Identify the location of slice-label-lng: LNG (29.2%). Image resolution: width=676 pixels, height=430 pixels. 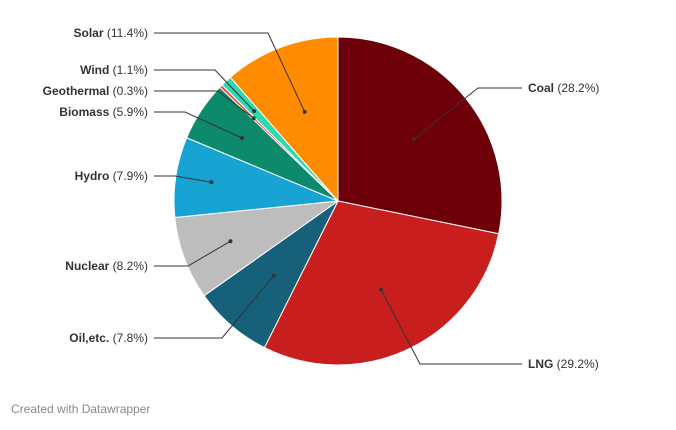
(563, 364).